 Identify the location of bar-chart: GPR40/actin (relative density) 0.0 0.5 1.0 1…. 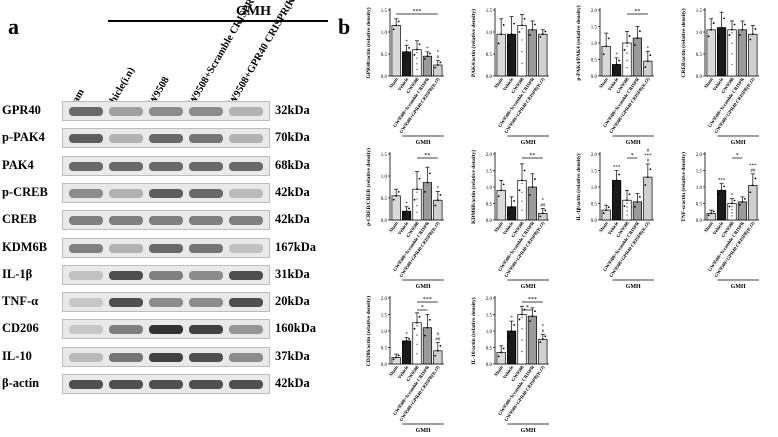
(404, 76).